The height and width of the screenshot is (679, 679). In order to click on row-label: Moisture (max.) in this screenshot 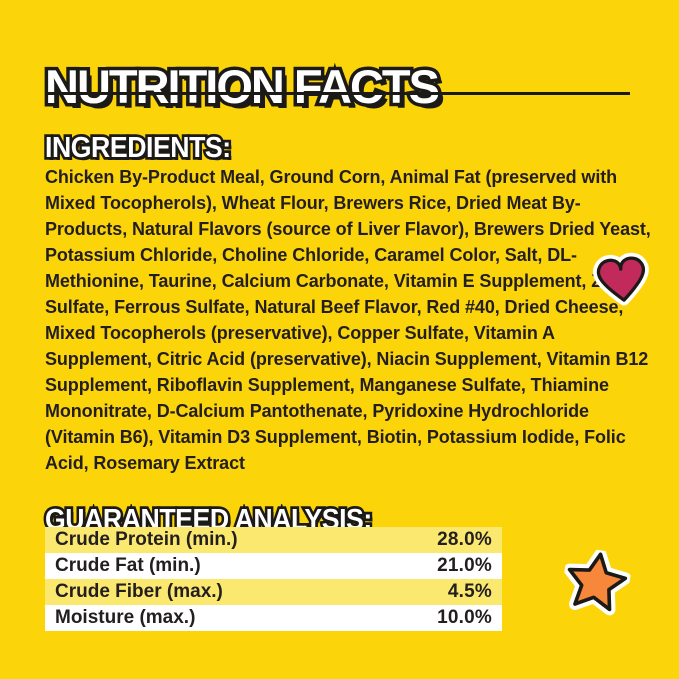, I will do `click(125, 617)`.